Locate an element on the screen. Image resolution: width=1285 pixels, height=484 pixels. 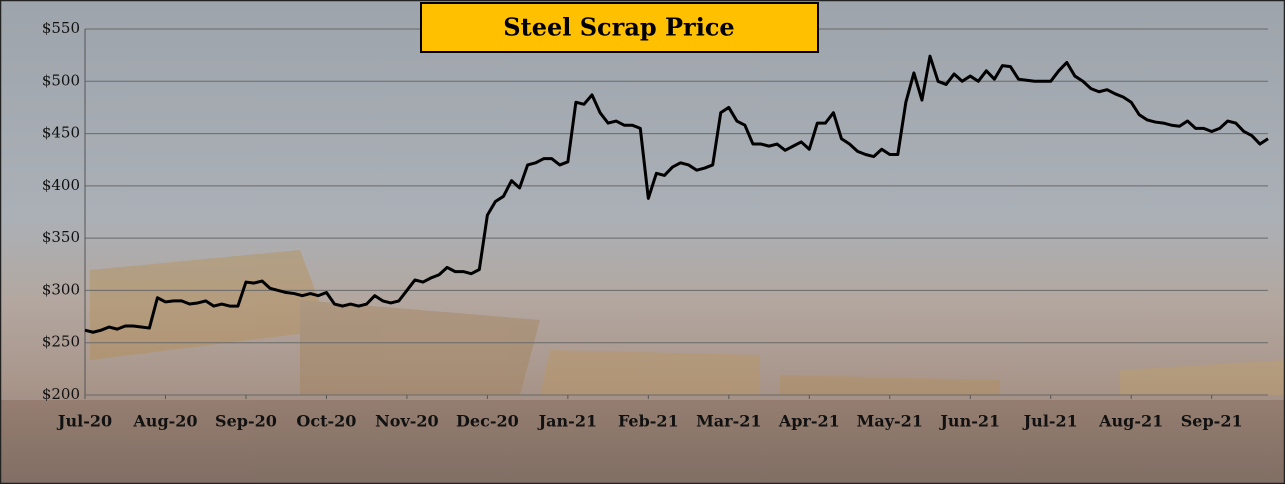
x-tick-label: Dec-20 is located at coordinates (487, 421).